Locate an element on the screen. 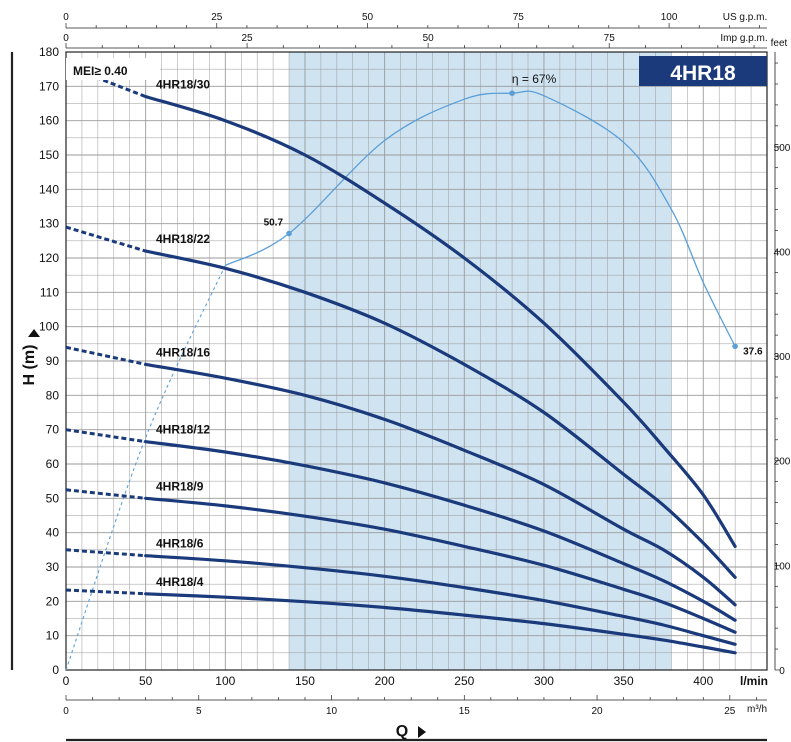 The image size is (791, 742). x-axis-arrow-icon is located at coordinates (422, 732).